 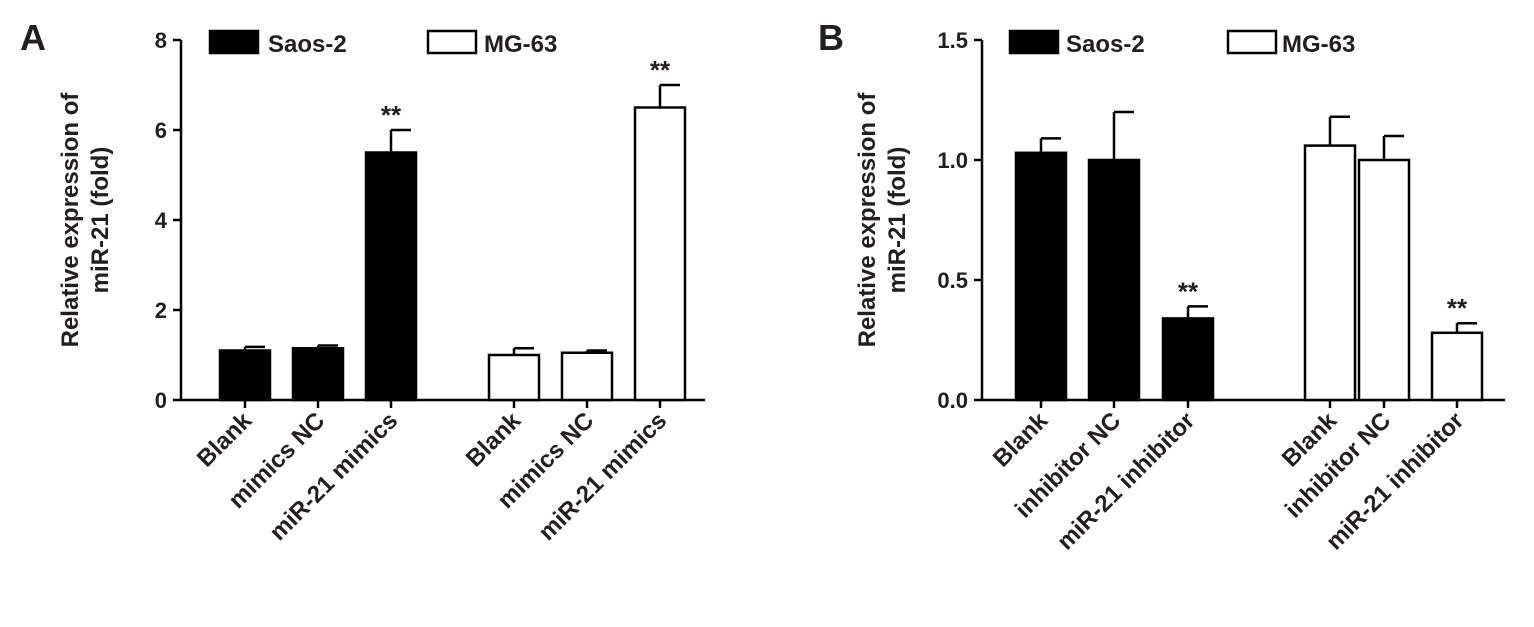 What do you see at coordinates (161, 310) in the screenshot?
I see `y-tick-label: 2` at bounding box center [161, 310].